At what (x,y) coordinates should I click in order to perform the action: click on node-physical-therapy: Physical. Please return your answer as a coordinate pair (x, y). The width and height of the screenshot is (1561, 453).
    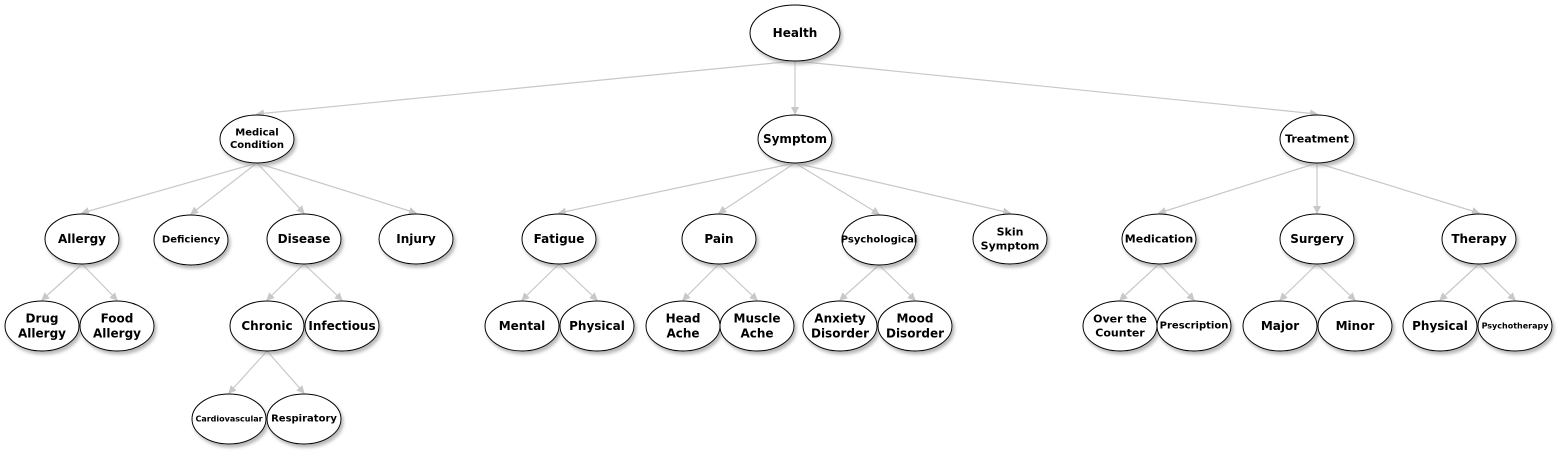
    Looking at the image, I should click on (1440, 326).